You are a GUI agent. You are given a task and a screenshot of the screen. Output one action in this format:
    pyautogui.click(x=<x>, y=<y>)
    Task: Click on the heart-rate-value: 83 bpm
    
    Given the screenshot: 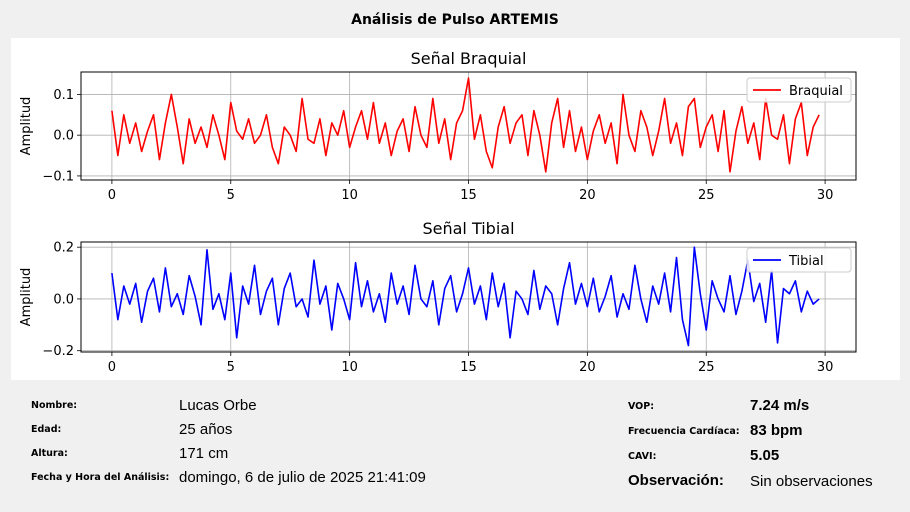 What is the action you would take?
    pyautogui.click(x=776, y=430)
    